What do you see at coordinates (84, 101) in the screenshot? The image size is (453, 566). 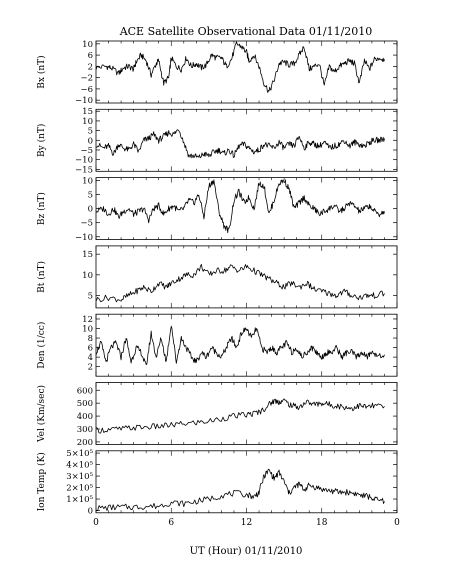 I see `y-tick-label-bx: −10` at bounding box center [84, 101].